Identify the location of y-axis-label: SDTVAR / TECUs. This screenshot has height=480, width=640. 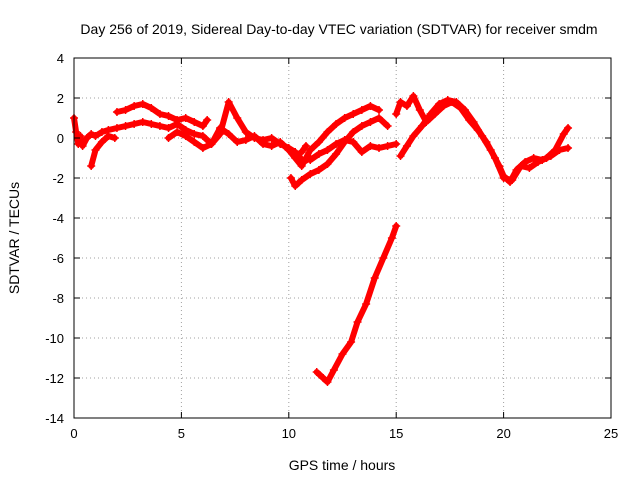
(14, 238).